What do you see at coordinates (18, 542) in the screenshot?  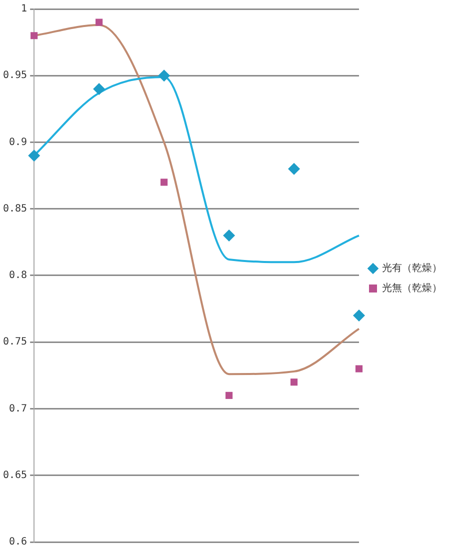 I see `y-tick-label: 0.6` at bounding box center [18, 542].